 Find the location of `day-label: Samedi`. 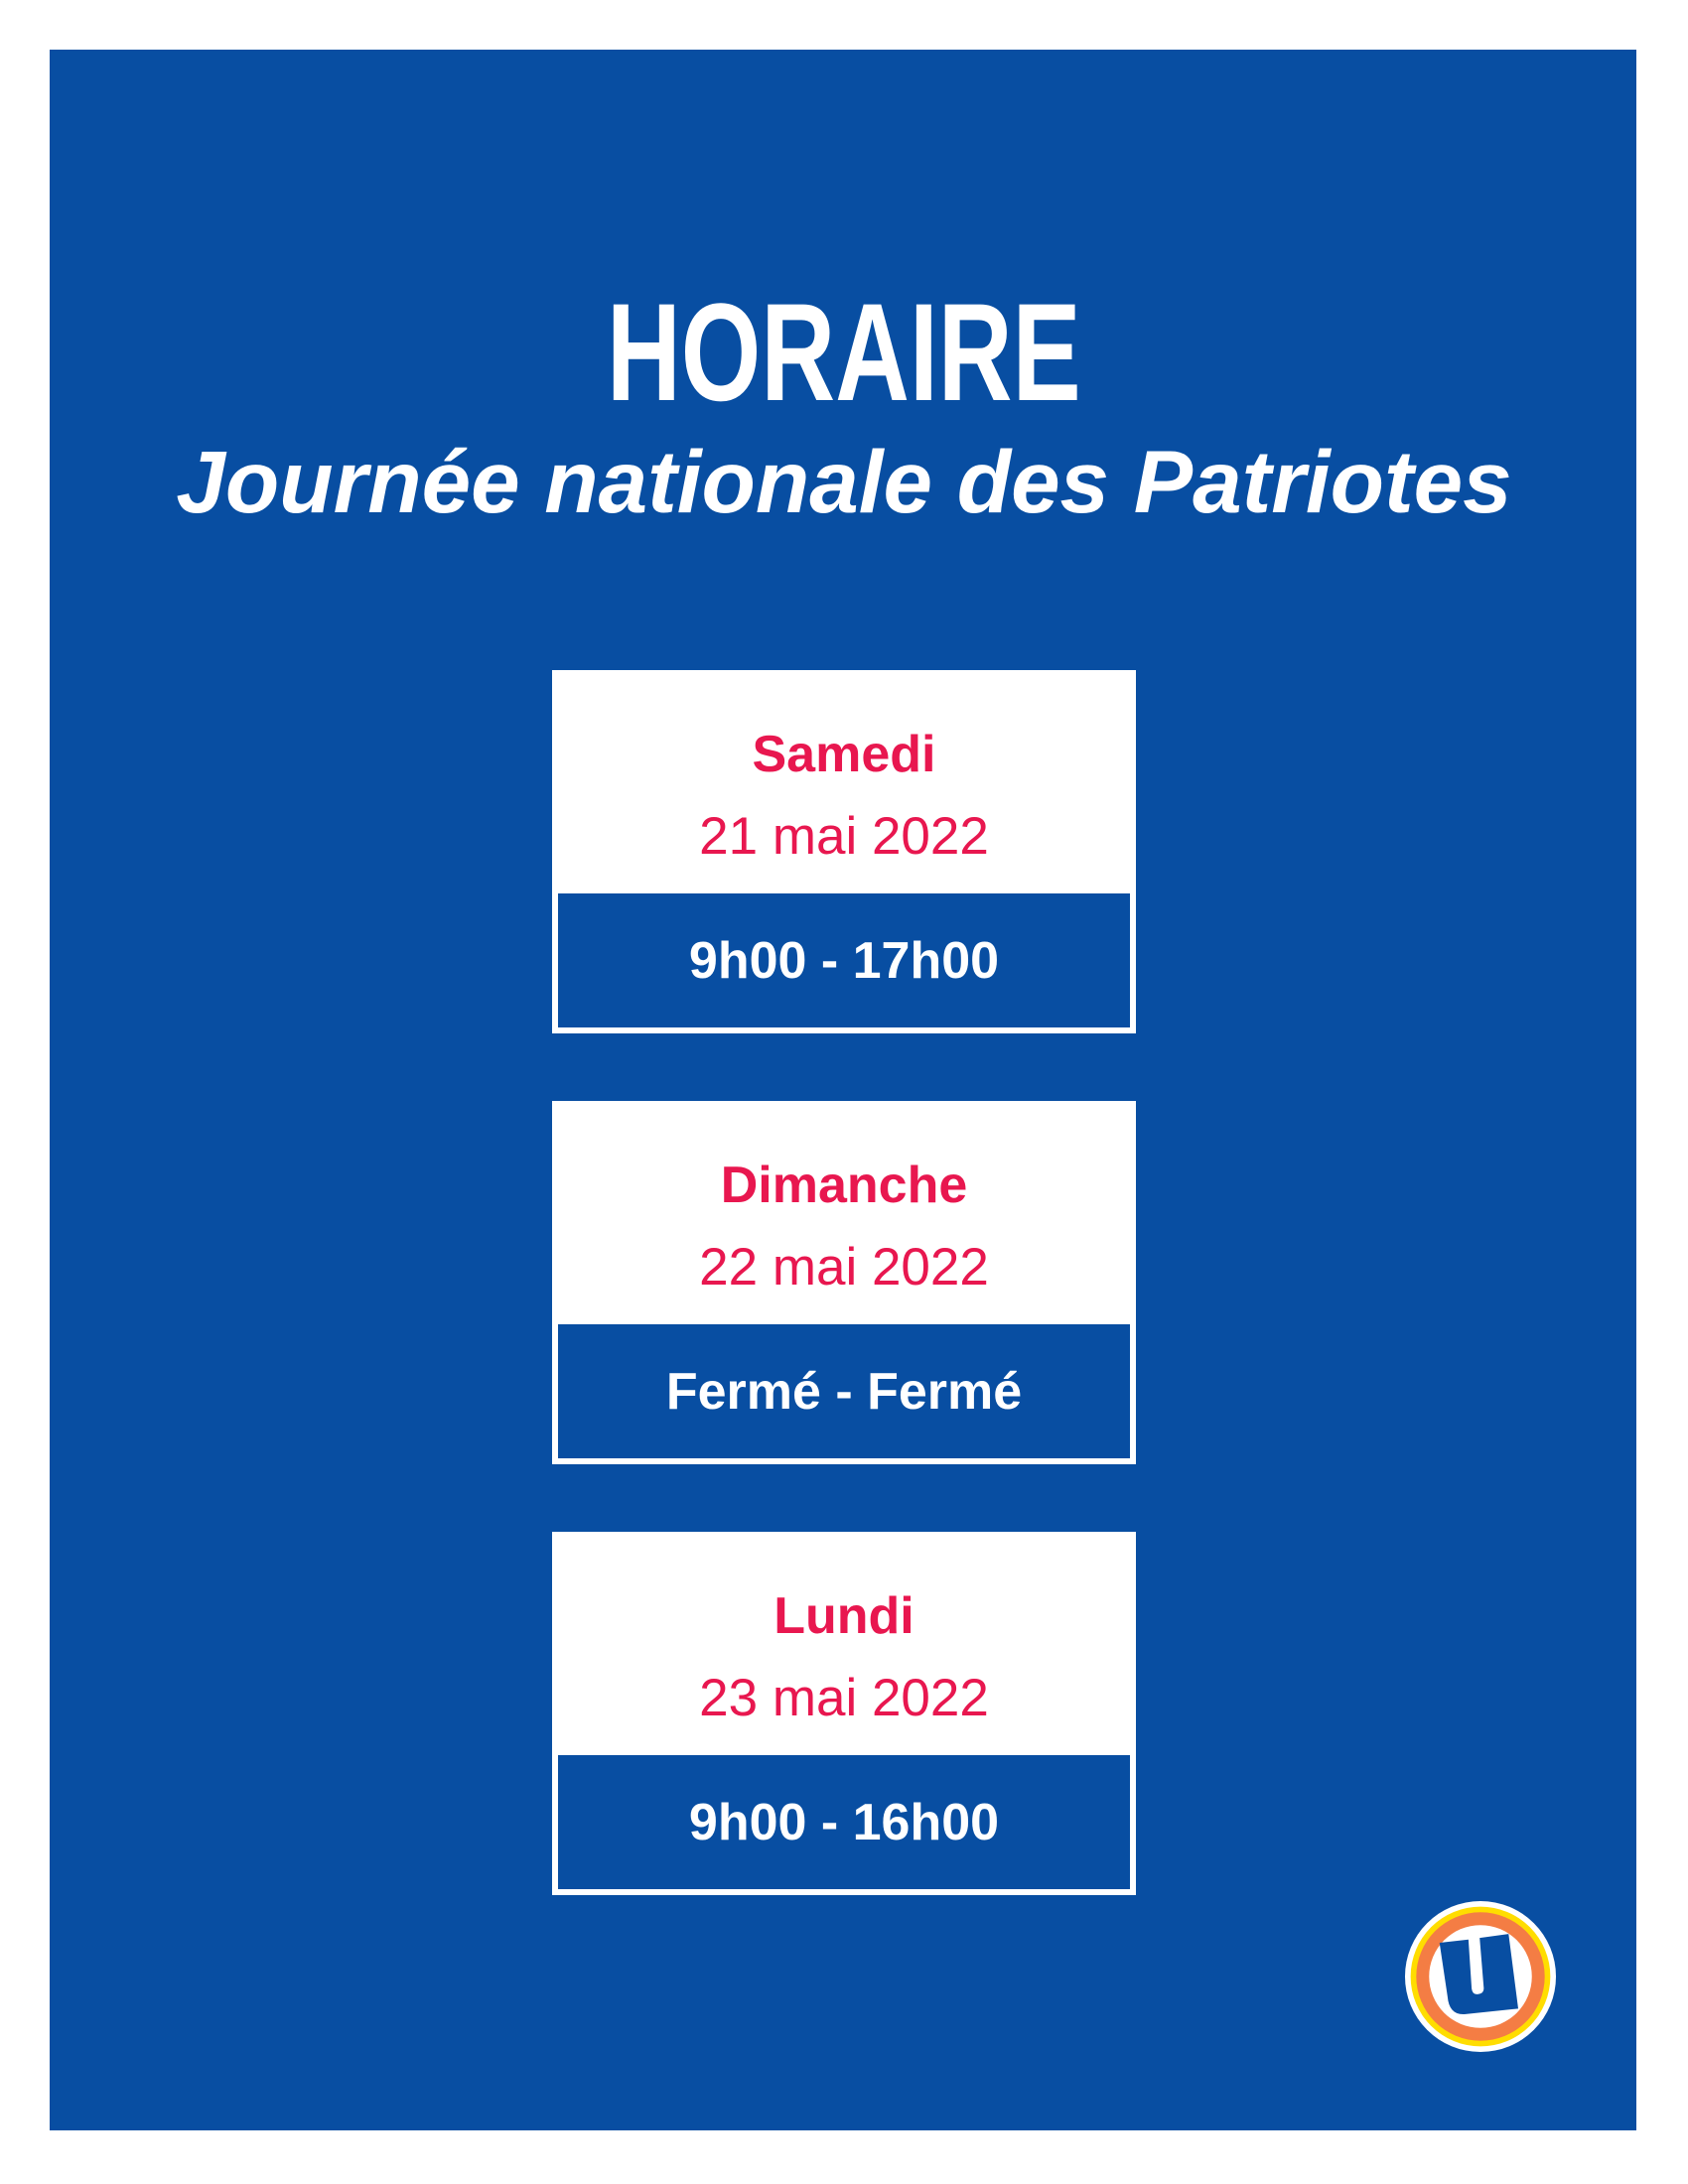

day-label: Samedi is located at coordinates (844, 754).